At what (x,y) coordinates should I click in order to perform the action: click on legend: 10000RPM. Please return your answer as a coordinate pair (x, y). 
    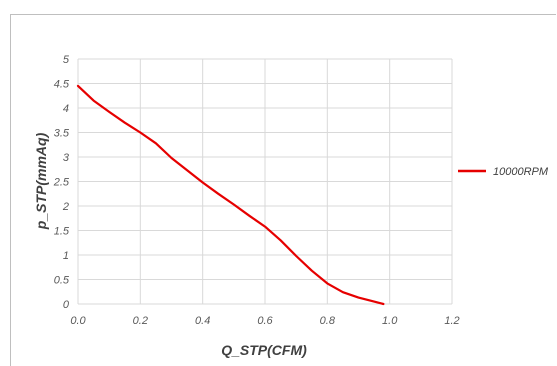
    Looking at the image, I should click on (503, 172).